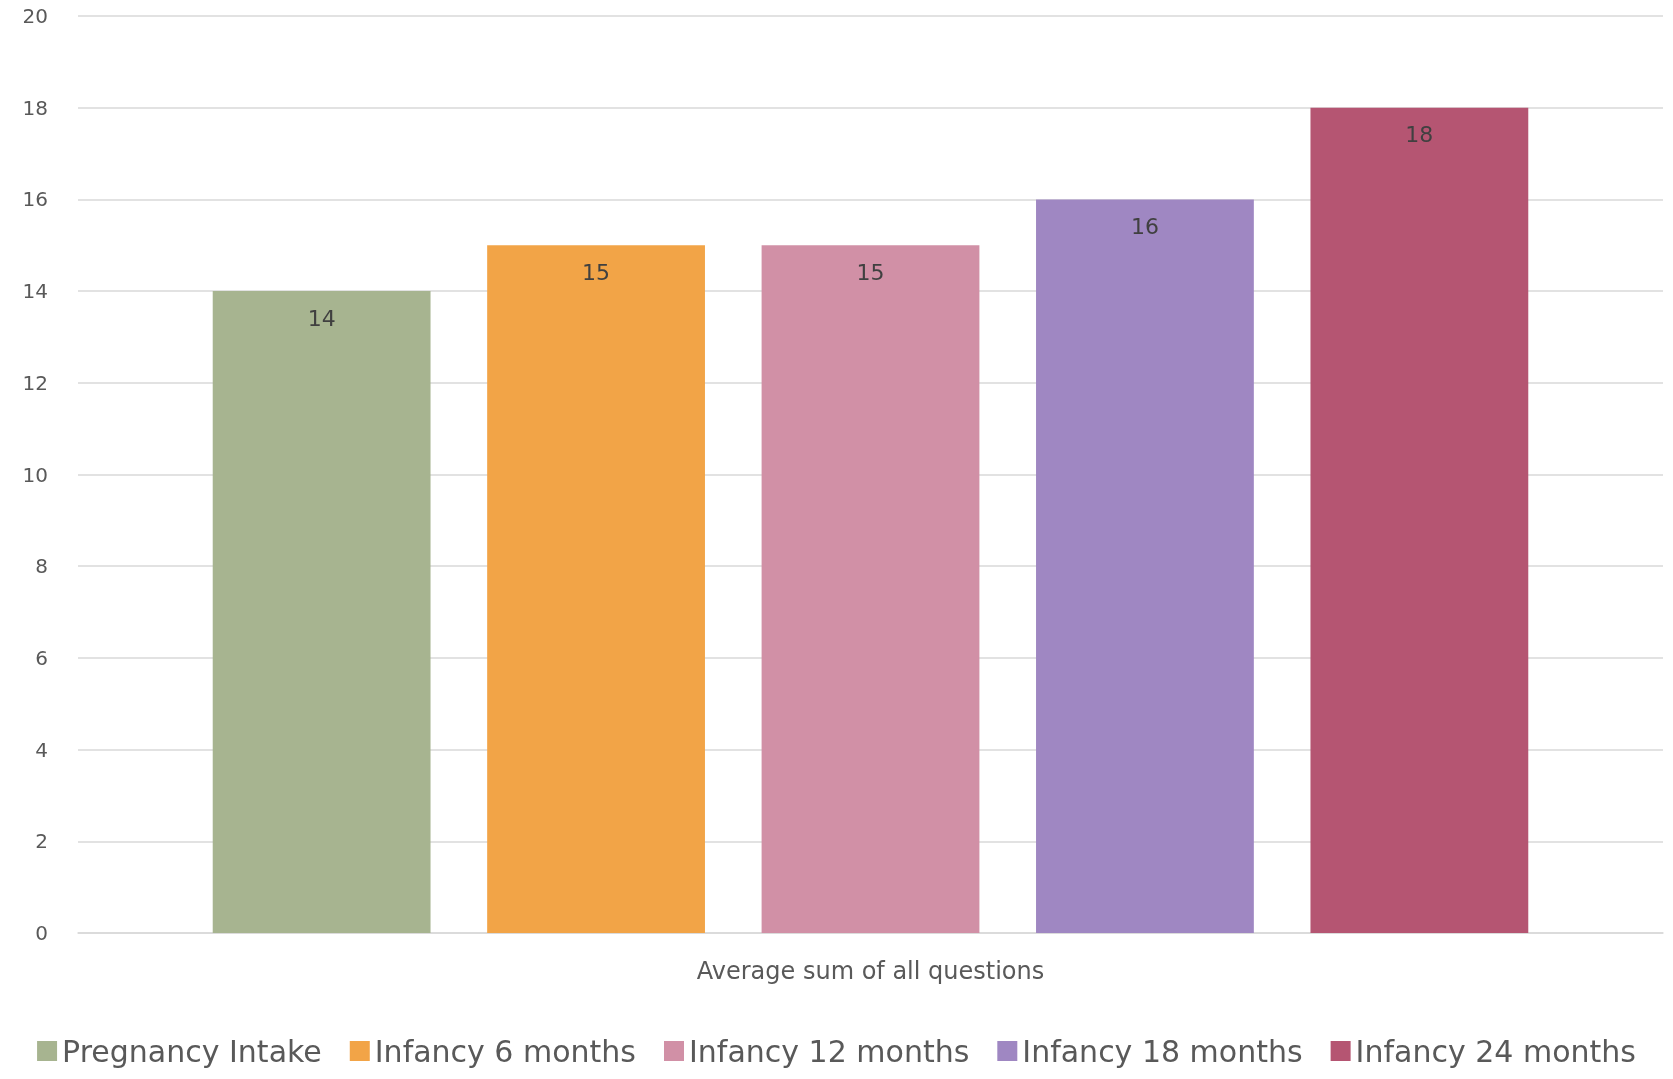 The height and width of the screenshot is (1079, 1673). What do you see at coordinates (35, 382) in the screenshot?
I see `y-tick-label: 12` at bounding box center [35, 382].